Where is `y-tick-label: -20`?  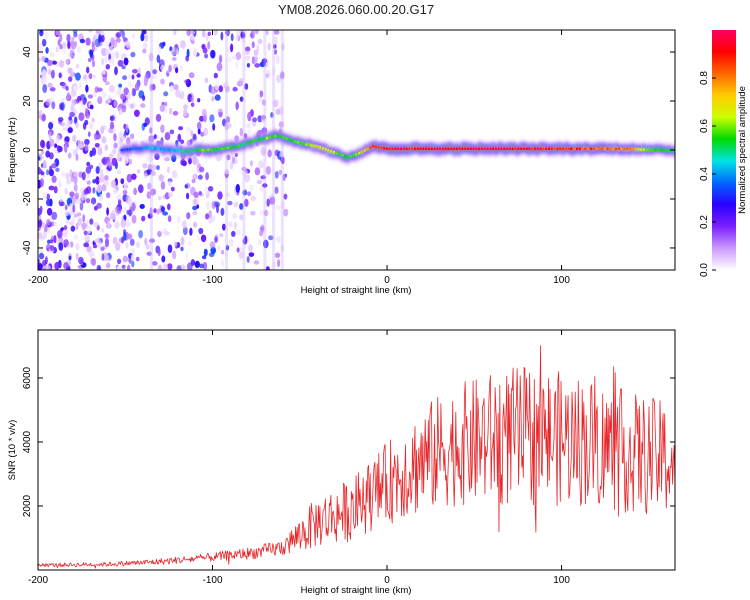 y-tick-label: -20 is located at coordinates (27, 198).